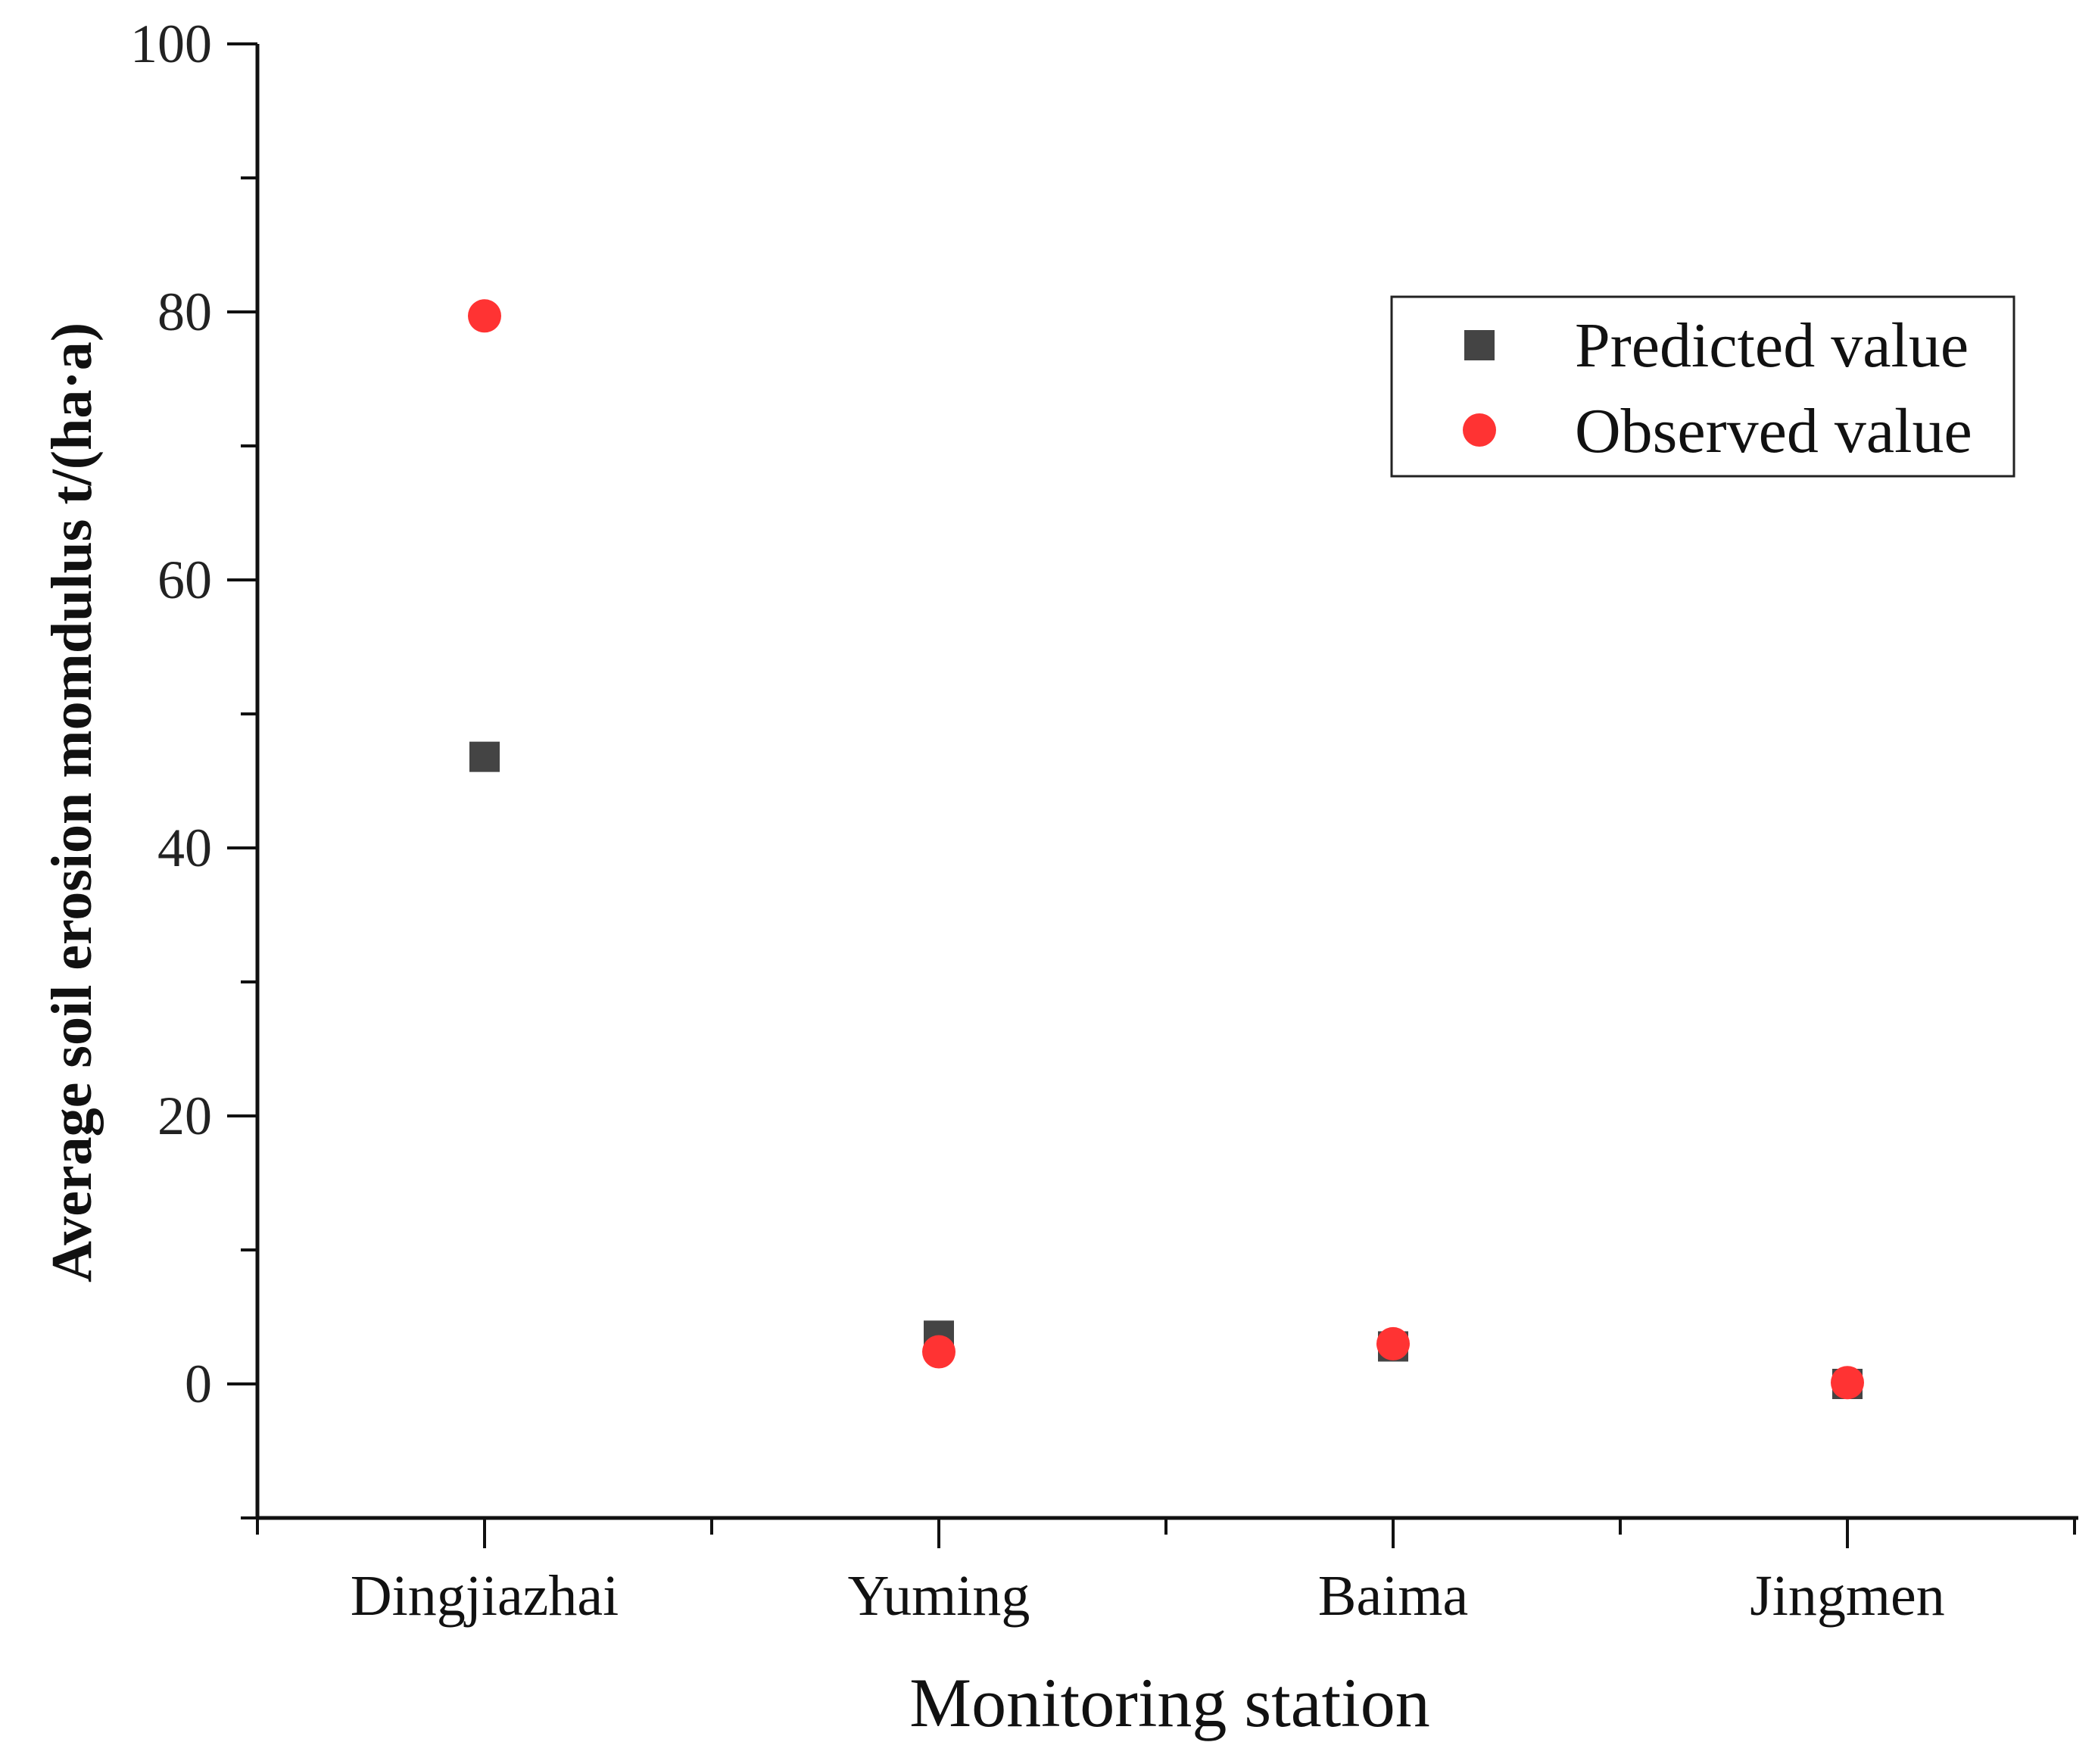  Describe the element at coordinates (242, 780) in the screenshot. I see `y-axis-ticks` at that location.